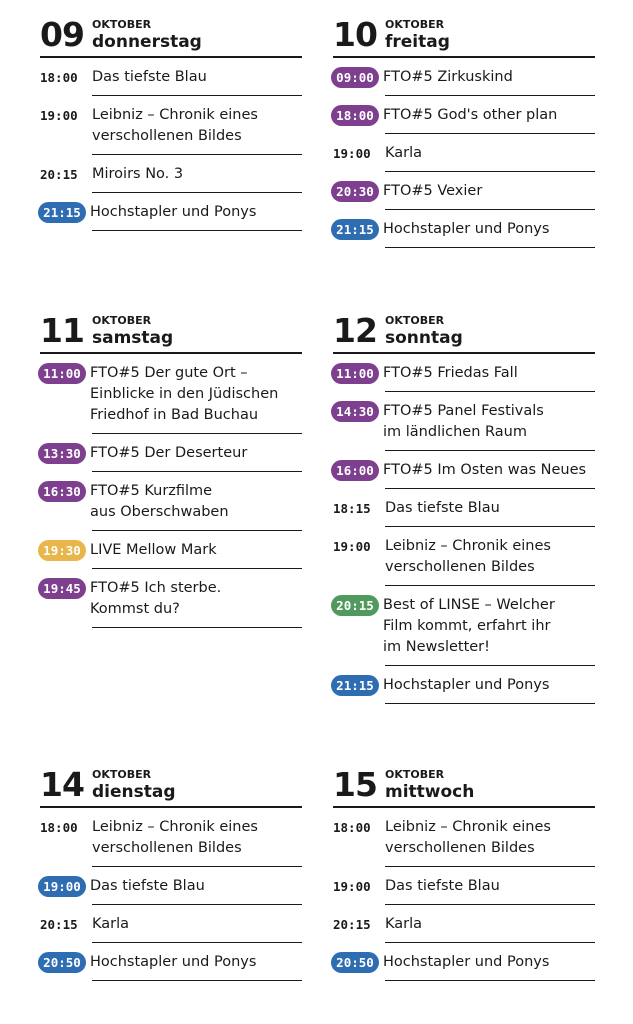 The height and width of the screenshot is (1024, 633). I want to click on event-title: FTO#5 Vexier, so click(433, 191).